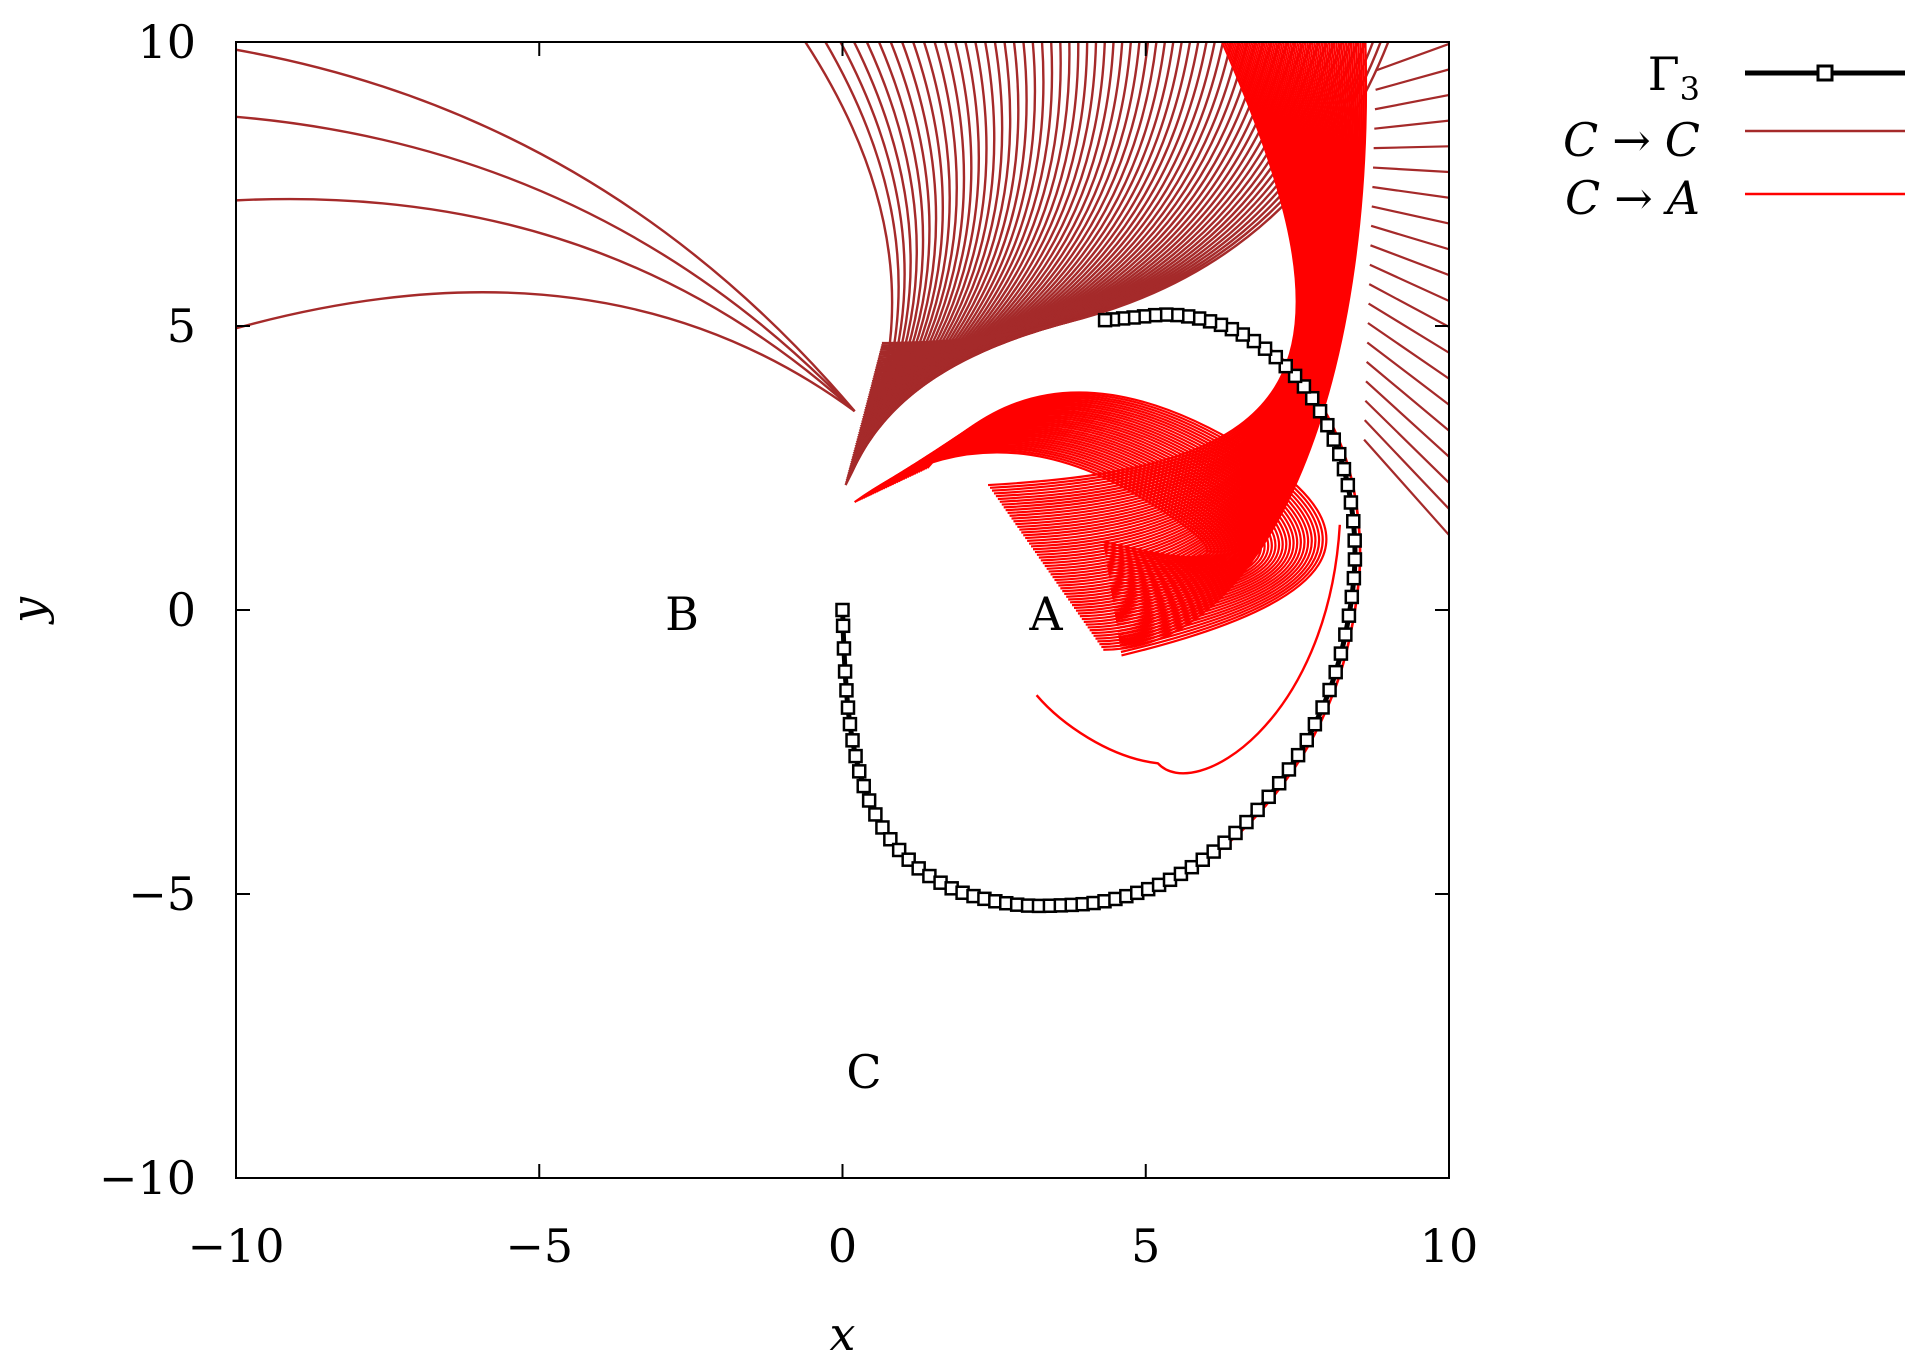  What do you see at coordinates (1664, 74) in the screenshot?
I see `legend-gamma-base: Γ` at bounding box center [1664, 74].